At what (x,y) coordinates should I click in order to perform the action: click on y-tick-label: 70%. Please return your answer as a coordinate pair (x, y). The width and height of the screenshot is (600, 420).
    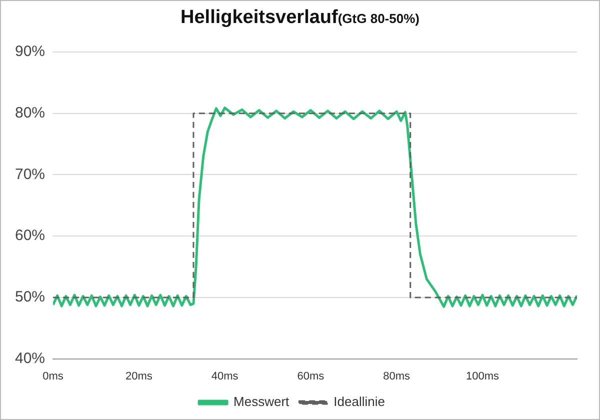
    Looking at the image, I should click on (30, 174).